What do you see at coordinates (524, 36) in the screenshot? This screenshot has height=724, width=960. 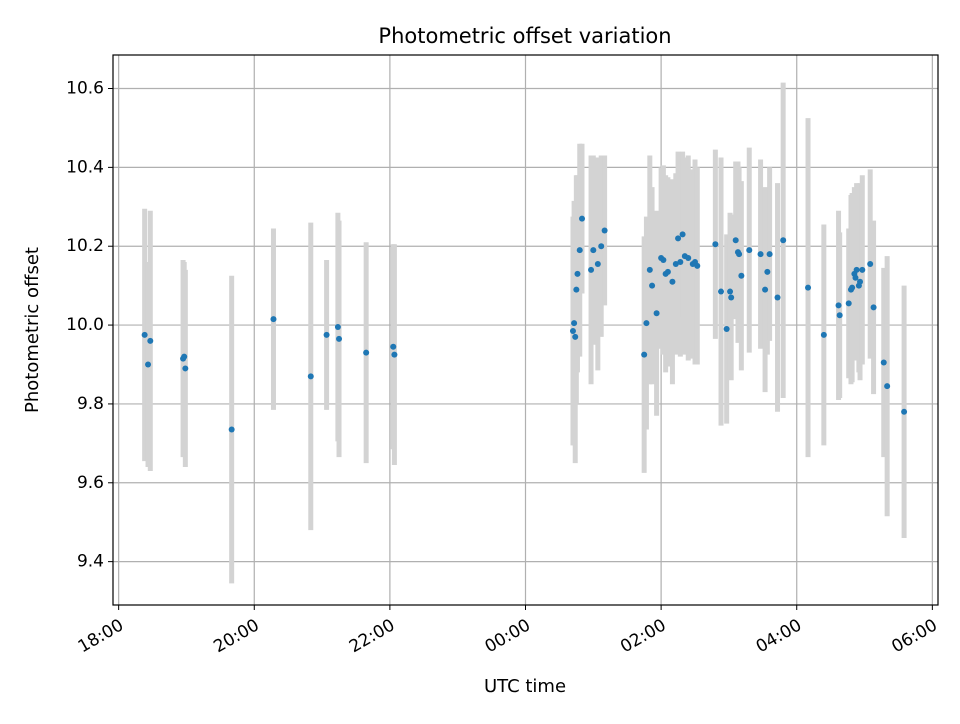 I see `chart-title: Photometric offset variation` at bounding box center [524, 36].